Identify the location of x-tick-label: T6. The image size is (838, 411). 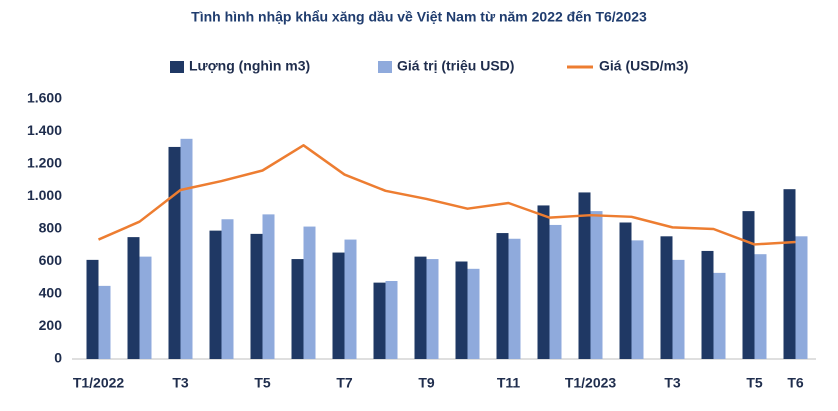
(795, 383).